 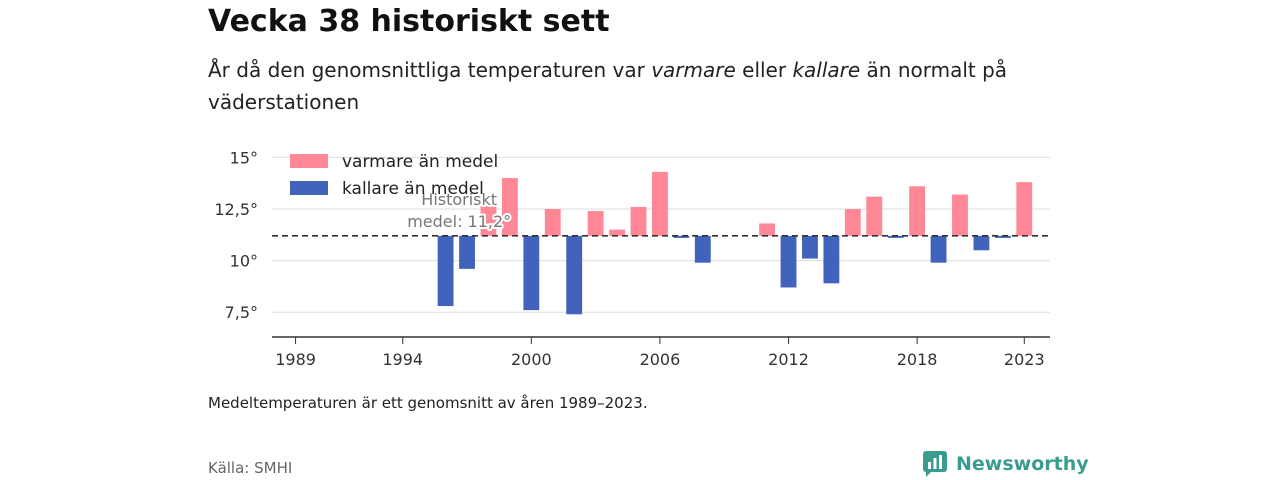 I want to click on chart-title: Vecka 38 historiskt sett, so click(x=409, y=21).